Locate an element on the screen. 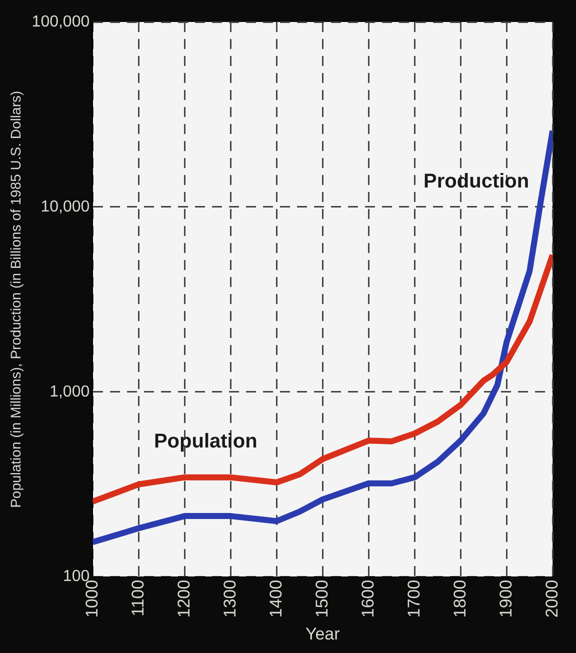 This screenshot has height=653, width=576. series-label: Population is located at coordinates (206, 441).